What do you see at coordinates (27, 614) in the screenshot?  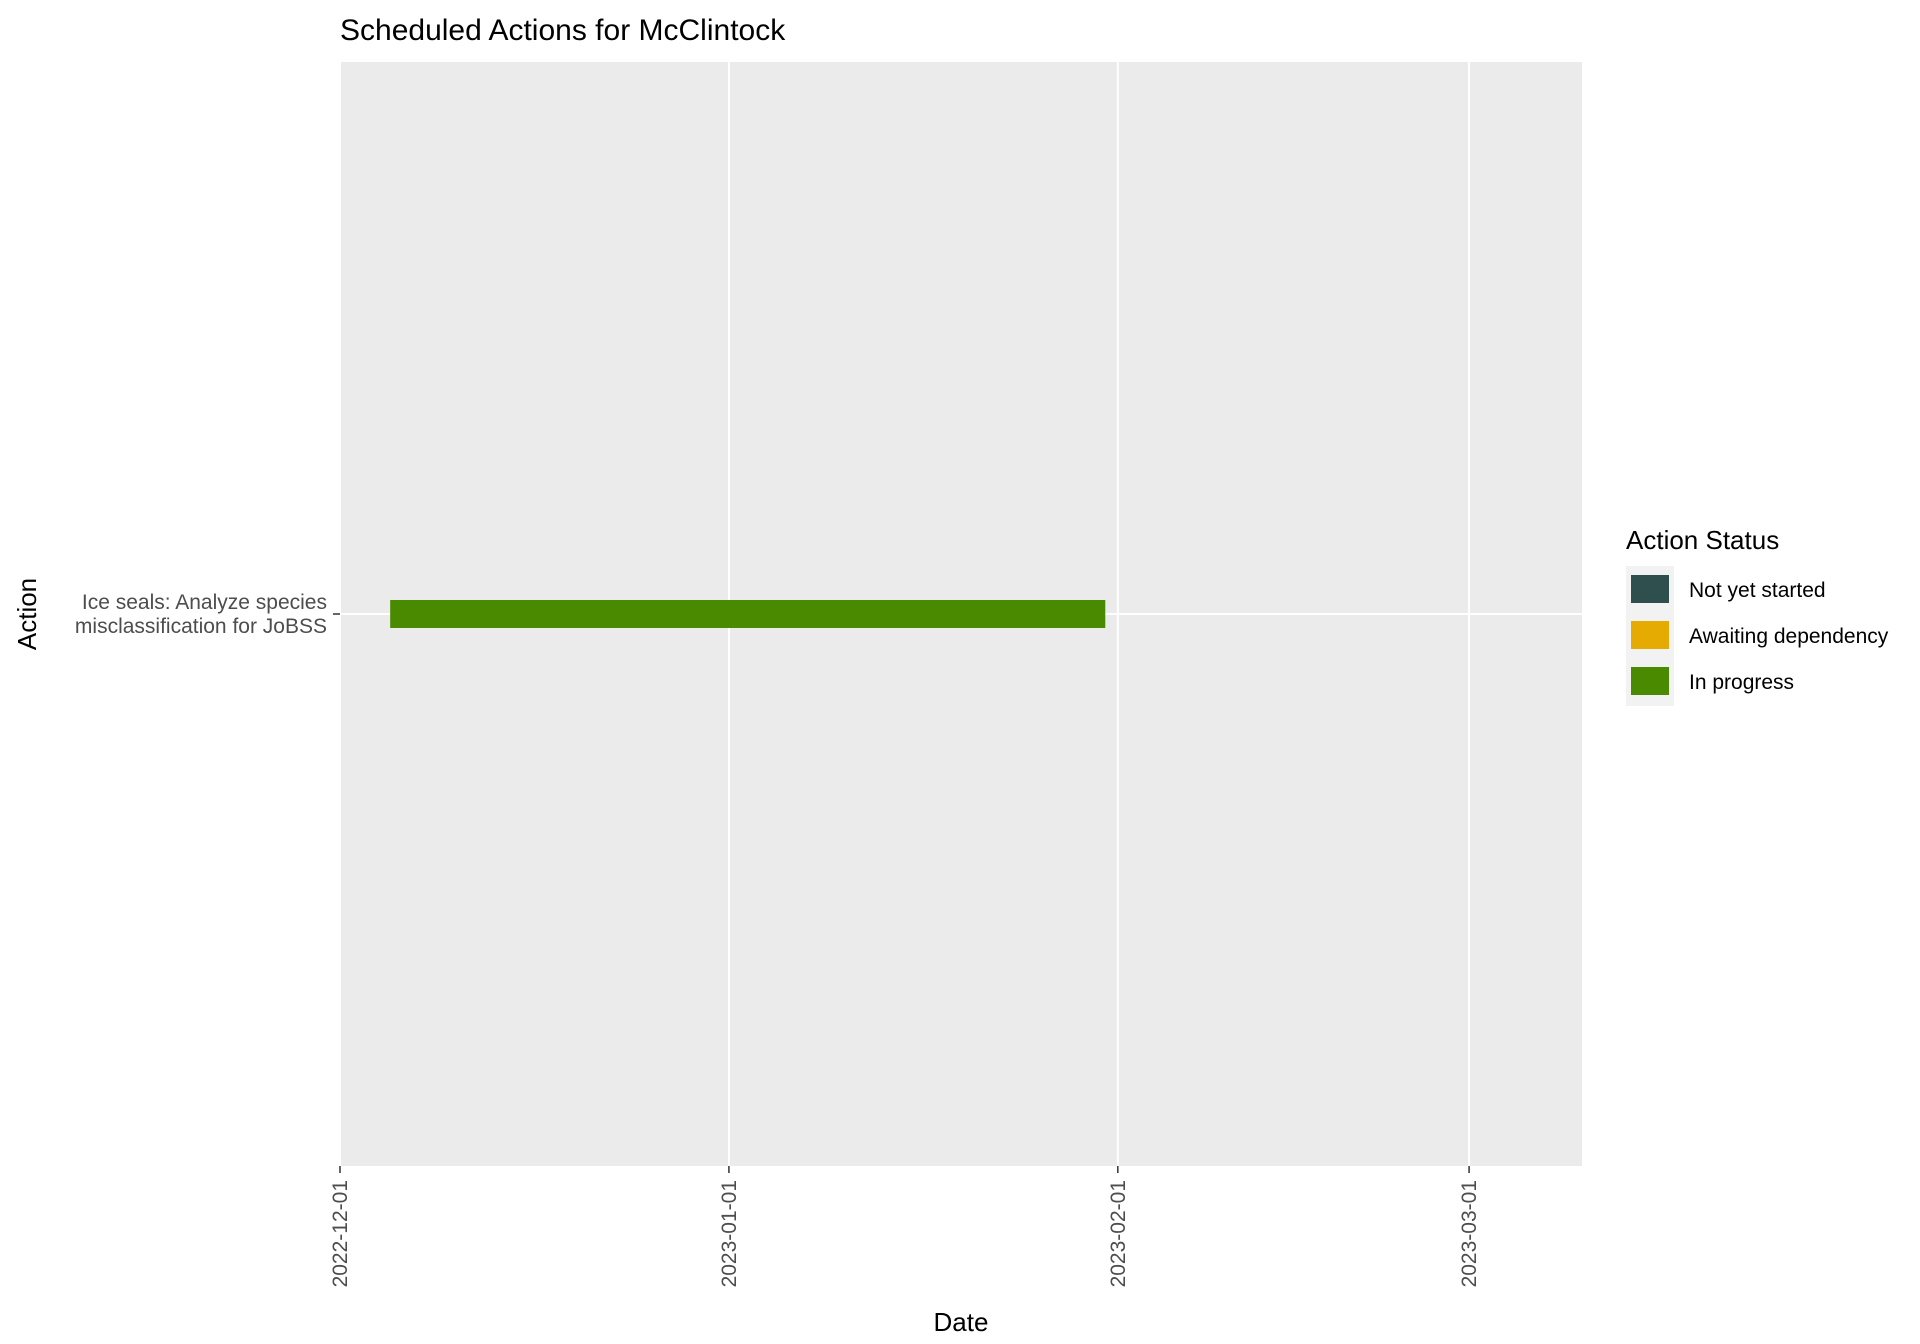 I see `y-axis-title: Action` at bounding box center [27, 614].